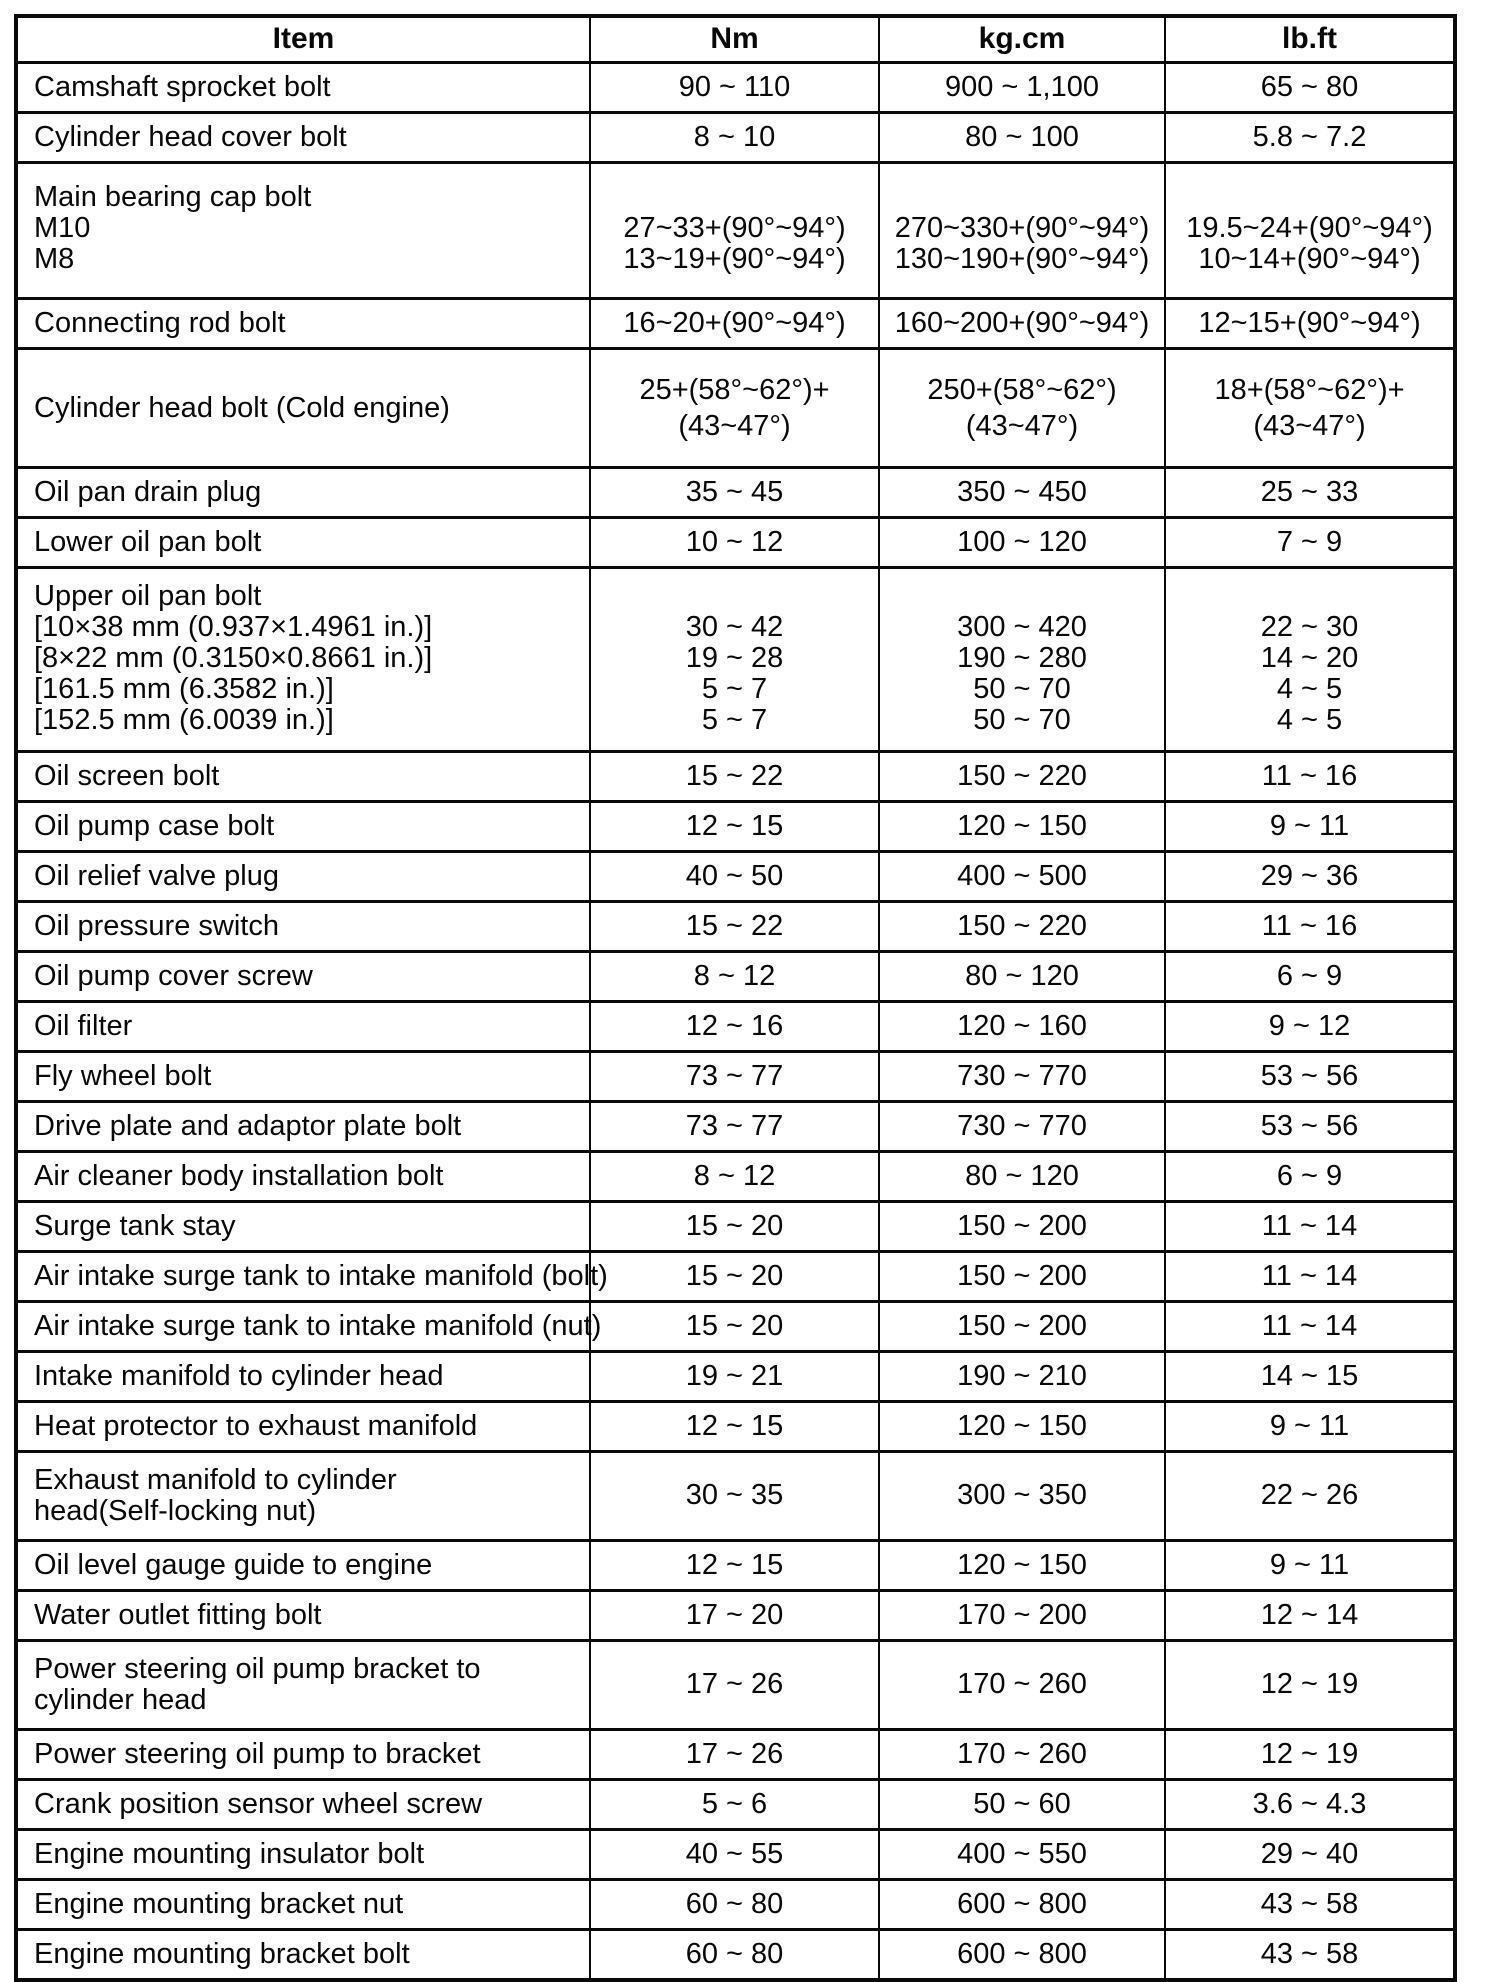 This screenshot has height=1982, width=1504. I want to click on cell-line: 270~330+(90°~94°), so click(1022, 227).